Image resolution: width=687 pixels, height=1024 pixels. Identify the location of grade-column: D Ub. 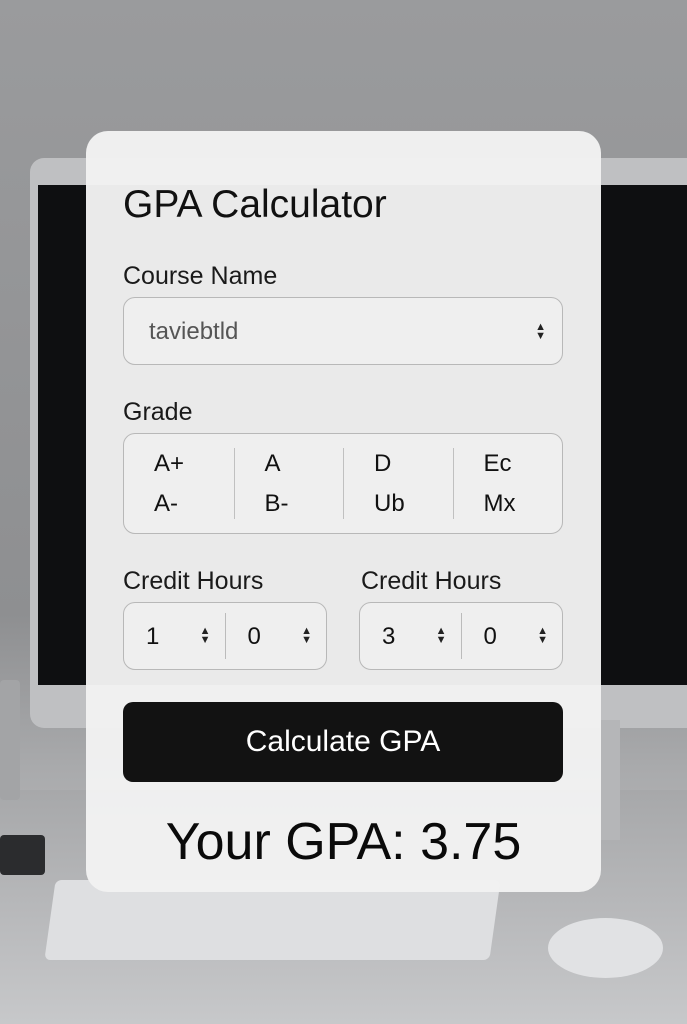
(398, 483).